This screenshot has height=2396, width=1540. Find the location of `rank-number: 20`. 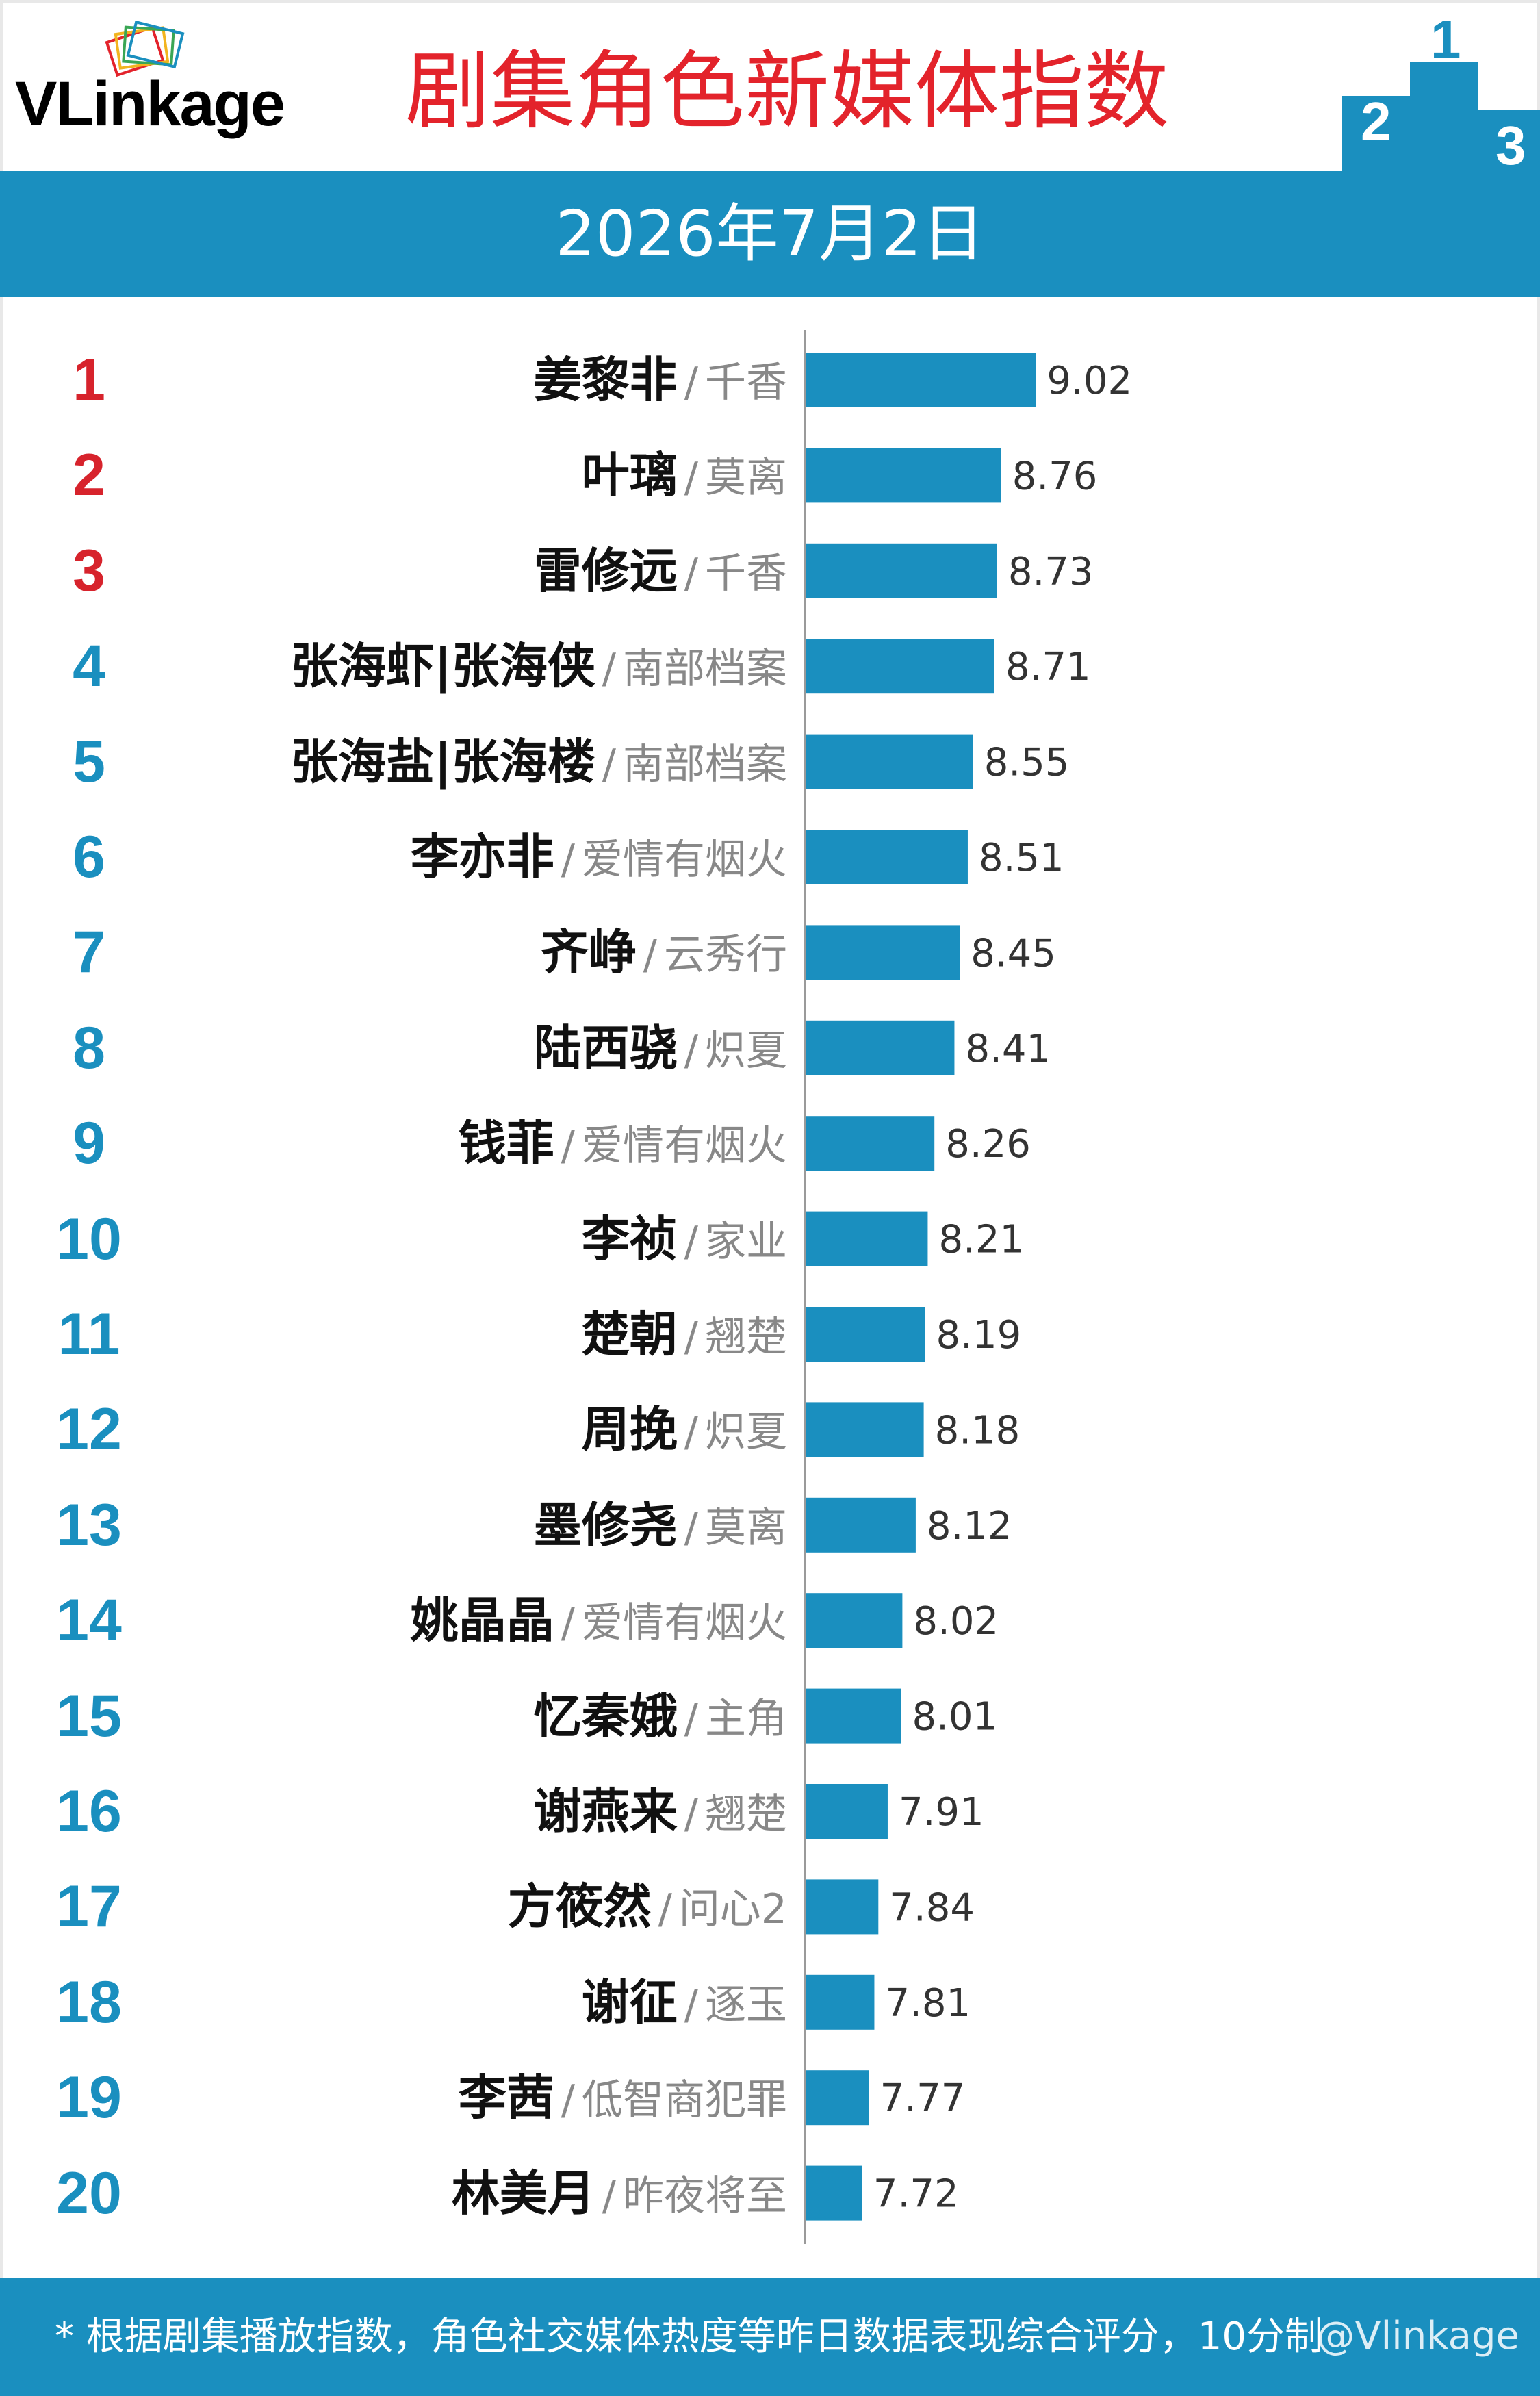

rank-number: 20 is located at coordinates (89, 2193).